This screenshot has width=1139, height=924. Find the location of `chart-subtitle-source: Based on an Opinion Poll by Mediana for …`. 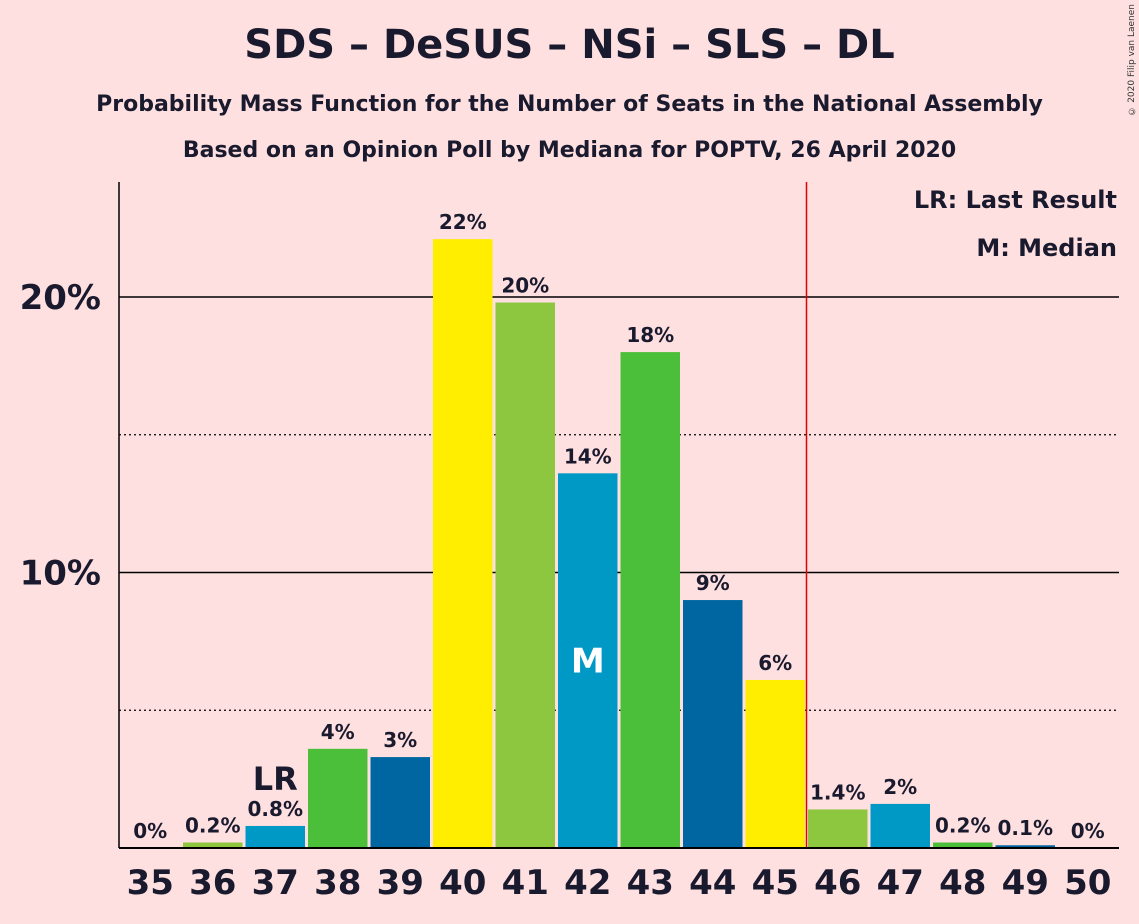

chart-subtitle-source: Based on an Opinion Poll by Mediana for … is located at coordinates (569, 150).